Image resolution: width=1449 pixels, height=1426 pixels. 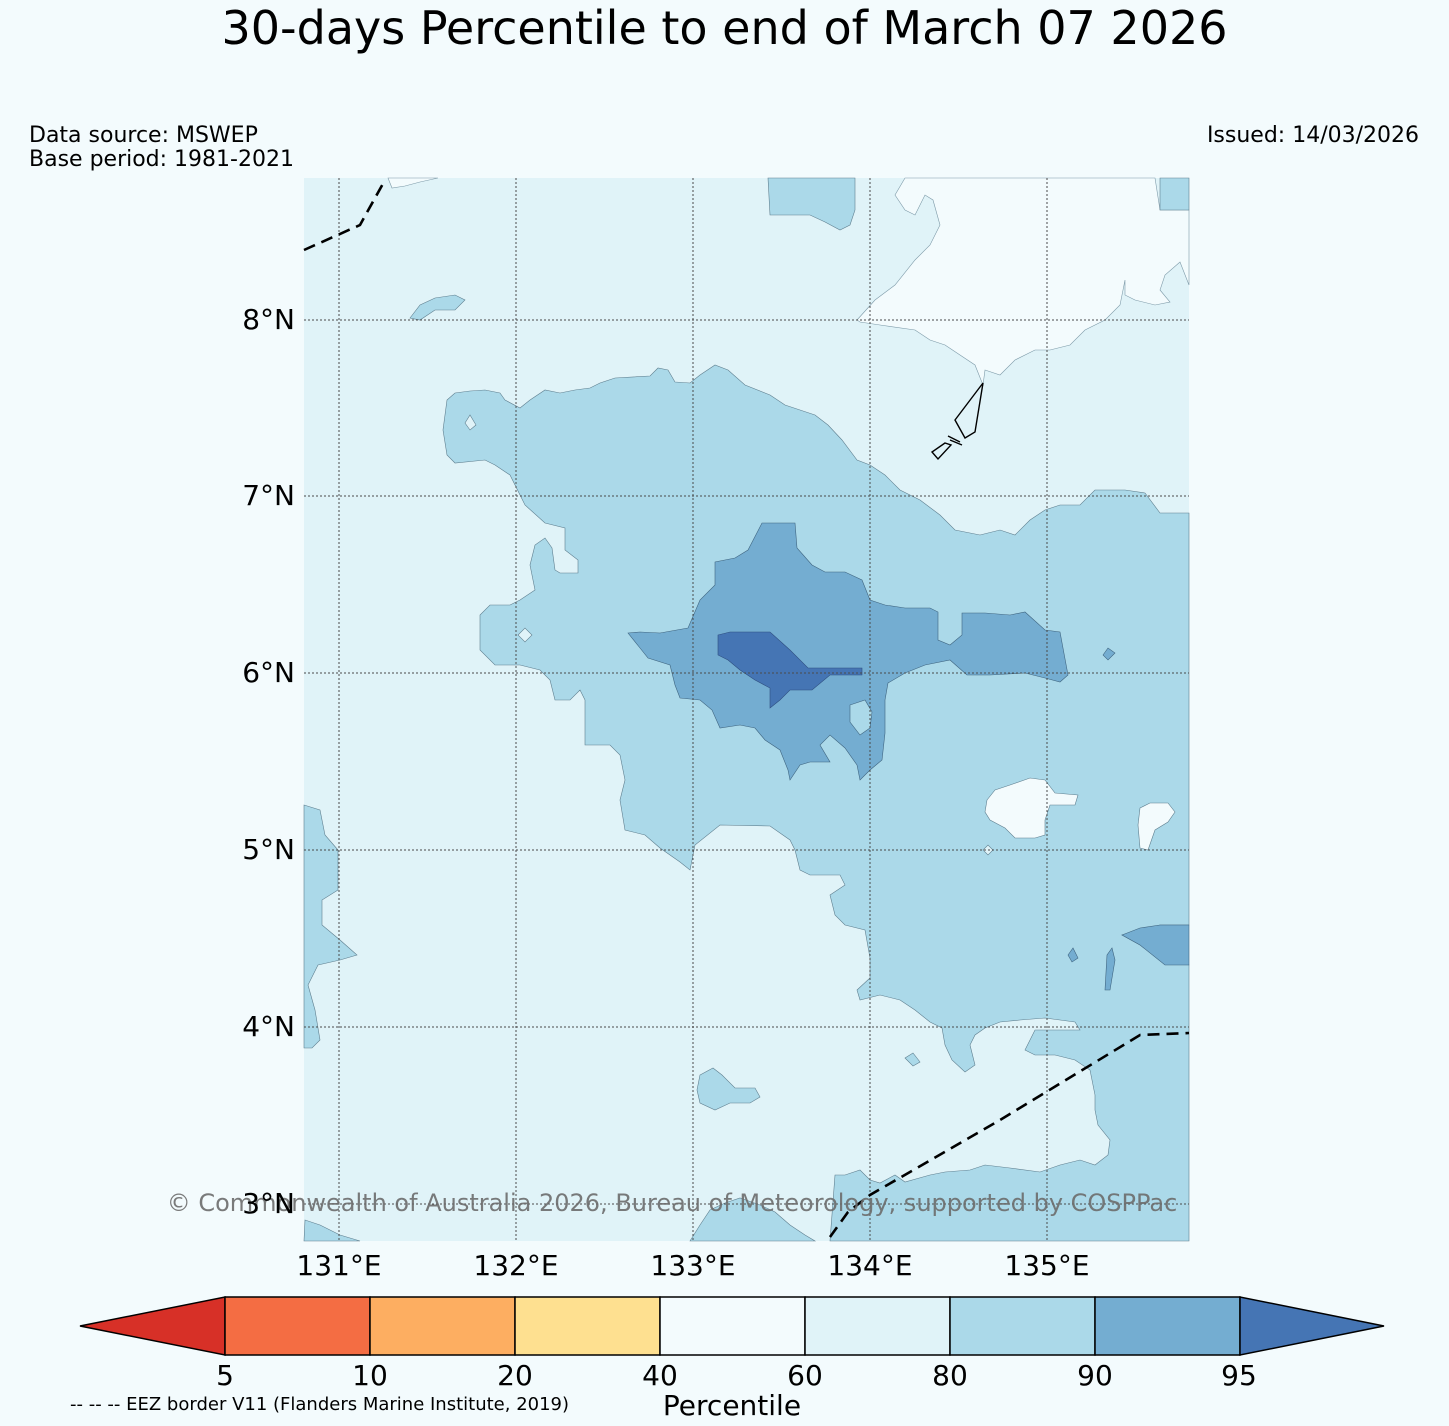 What do you see at coordinates (1023, 282) in the screenshot?
I see `white-area-north` at bounding box center [1023, 282].